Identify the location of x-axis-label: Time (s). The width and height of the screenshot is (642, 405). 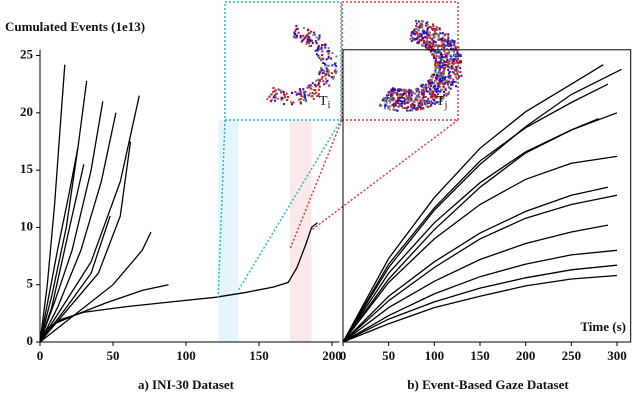
(603, 326).